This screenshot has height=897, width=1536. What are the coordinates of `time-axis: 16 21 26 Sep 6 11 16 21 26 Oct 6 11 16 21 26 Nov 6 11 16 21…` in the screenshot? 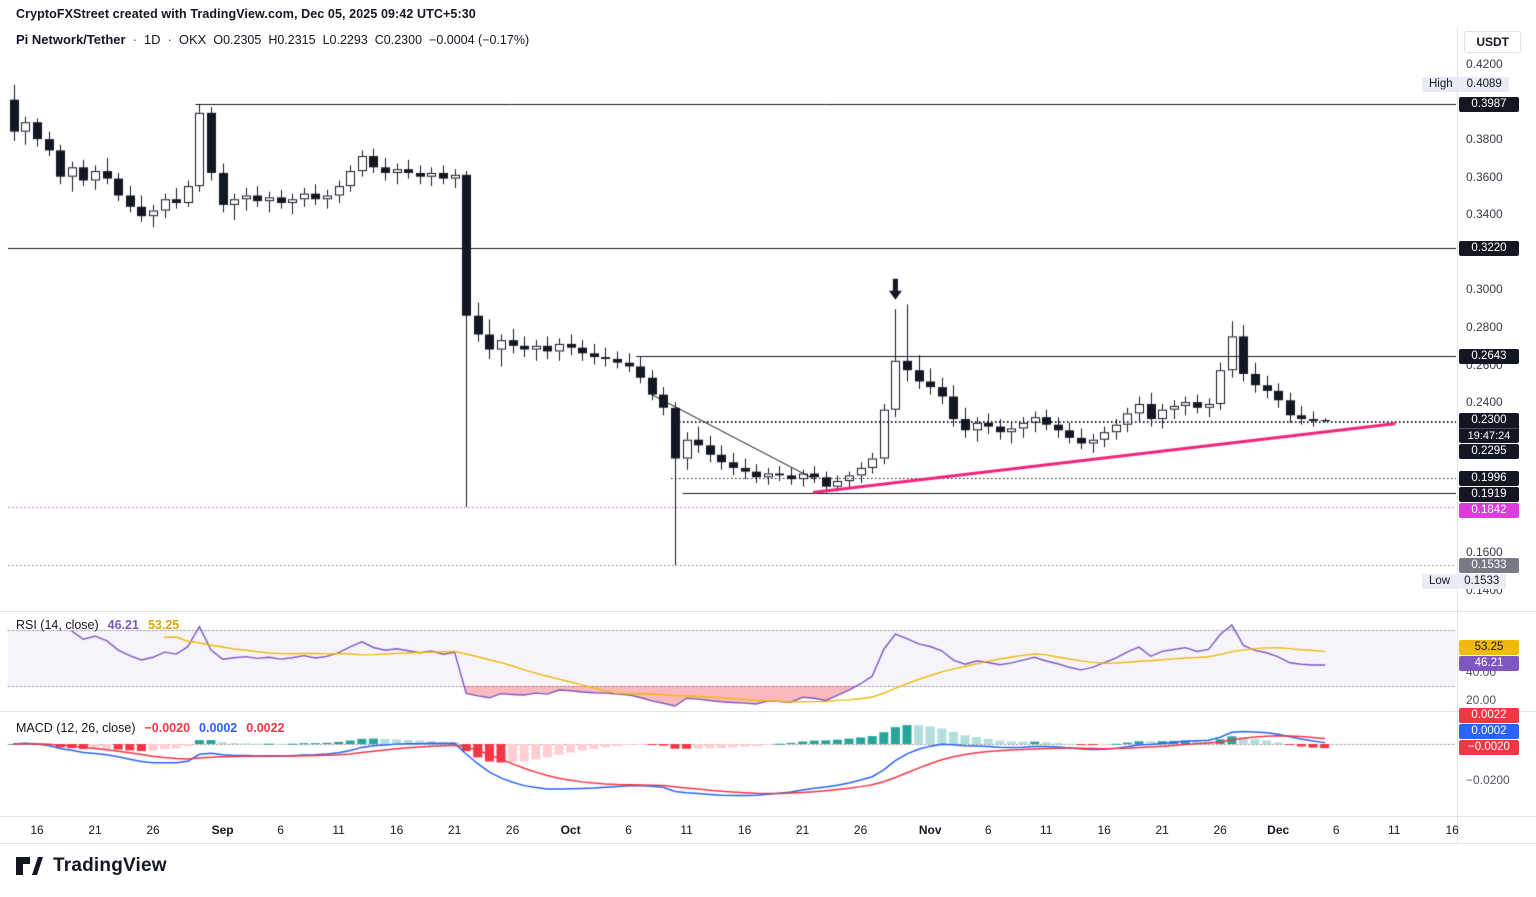 It's located at (768, 831).